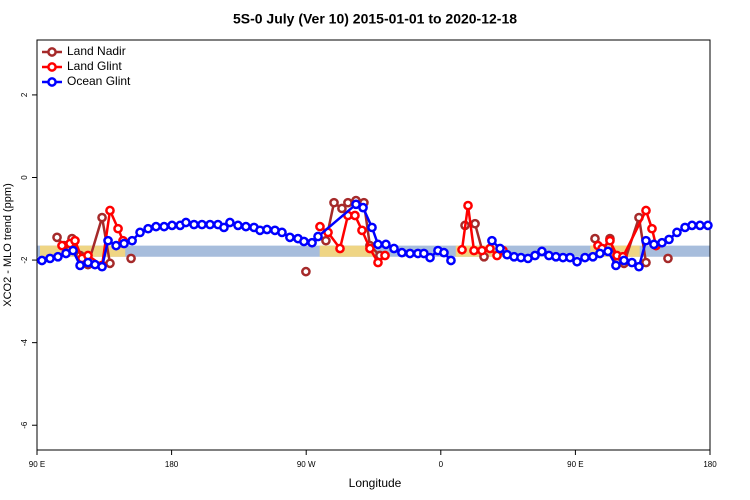  What do you see at coordinates (306, 464) in the screenshot?
I see `x-tick-label: 90 W` at bounding box center [306, 464].